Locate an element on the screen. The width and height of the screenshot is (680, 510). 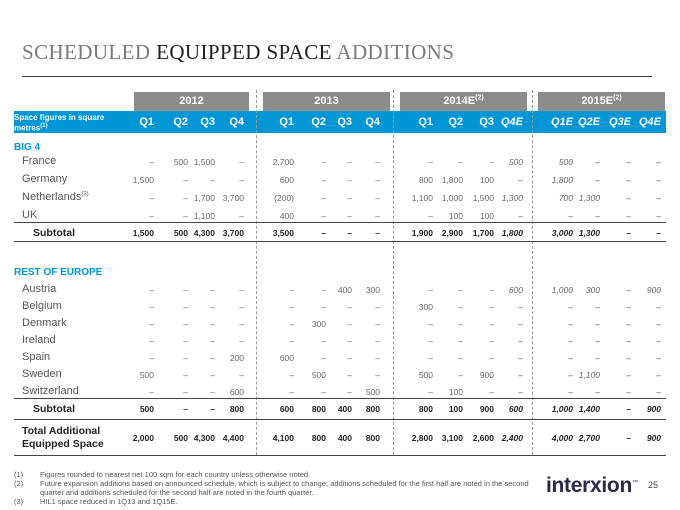
table-cell: 3,000 is located at coordinates (562, 233).